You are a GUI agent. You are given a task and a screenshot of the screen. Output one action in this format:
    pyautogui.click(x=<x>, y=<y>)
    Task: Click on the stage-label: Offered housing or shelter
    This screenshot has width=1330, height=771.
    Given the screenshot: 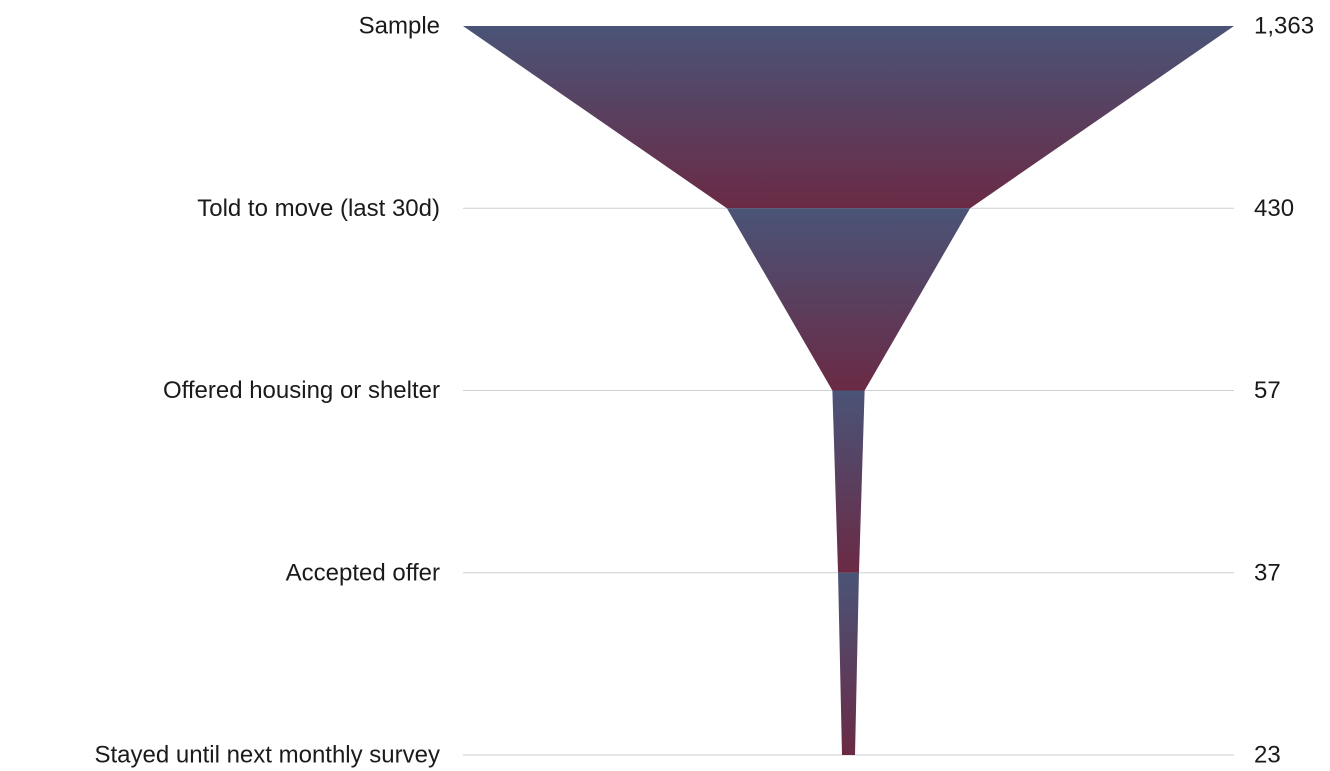 What is the action you would take?
    pyautogui.click(x=301, y=390)
    